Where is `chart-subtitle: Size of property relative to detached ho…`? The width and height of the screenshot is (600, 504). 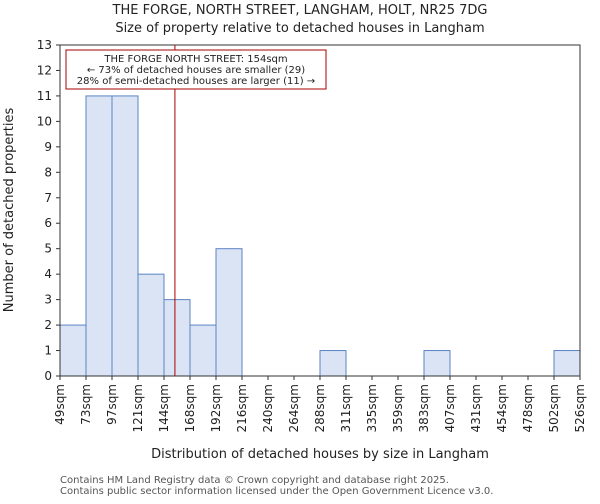
chart-subtitle: Size of property relative to detached ho… is located at coordinates (299, 28).